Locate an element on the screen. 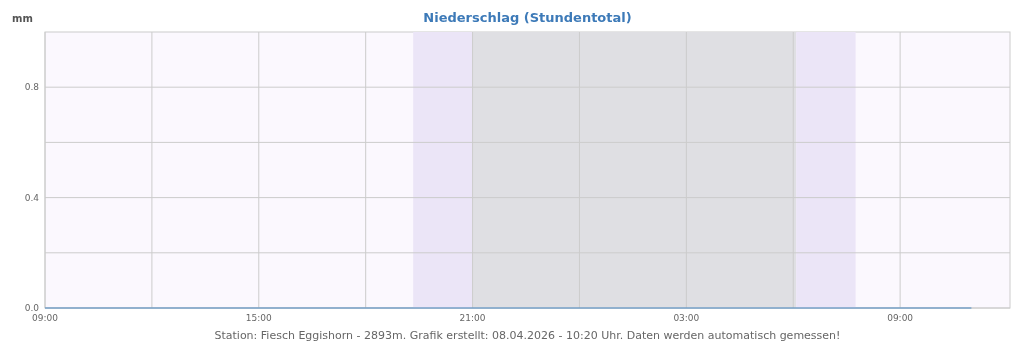 This screenshot has width=1024, height=350. x-tick-label: 15:00 is located at coordinates (259, 318).